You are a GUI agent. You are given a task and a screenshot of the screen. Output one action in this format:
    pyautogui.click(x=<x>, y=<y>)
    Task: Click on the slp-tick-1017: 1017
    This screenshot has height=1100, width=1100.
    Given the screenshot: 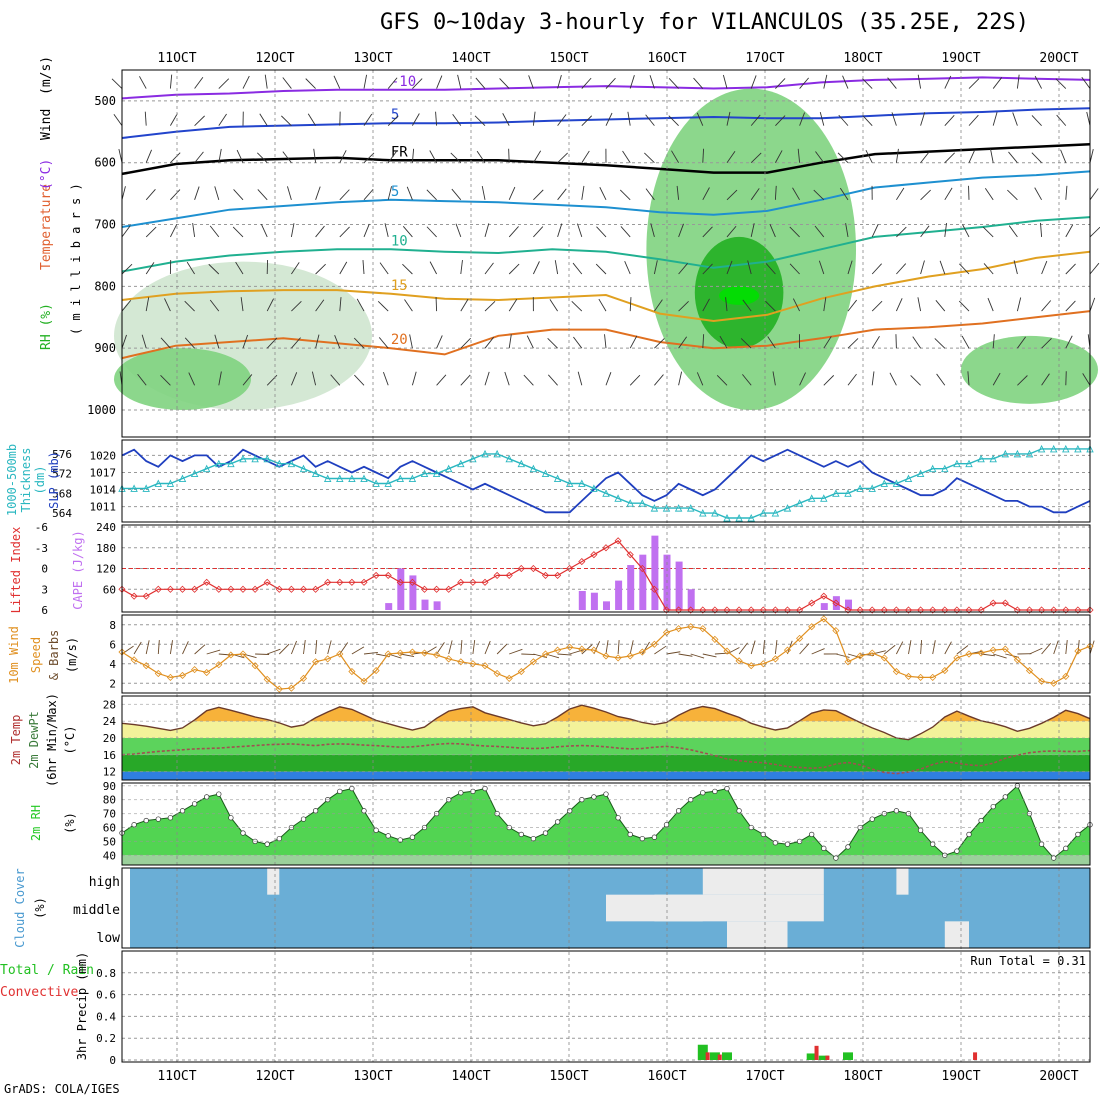 What is the action you would take?
    pyautogui.click(x=103, y=472)
    